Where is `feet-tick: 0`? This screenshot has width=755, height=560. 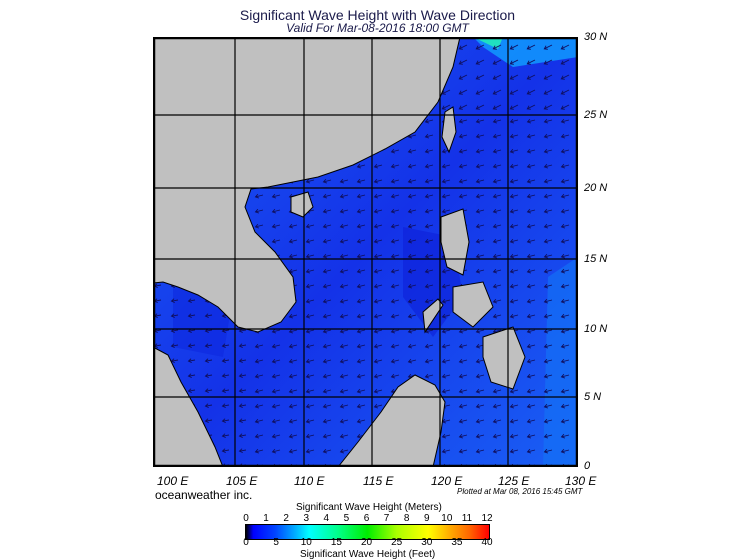 feet-tick: 0 is located at coordinates (246, 542).